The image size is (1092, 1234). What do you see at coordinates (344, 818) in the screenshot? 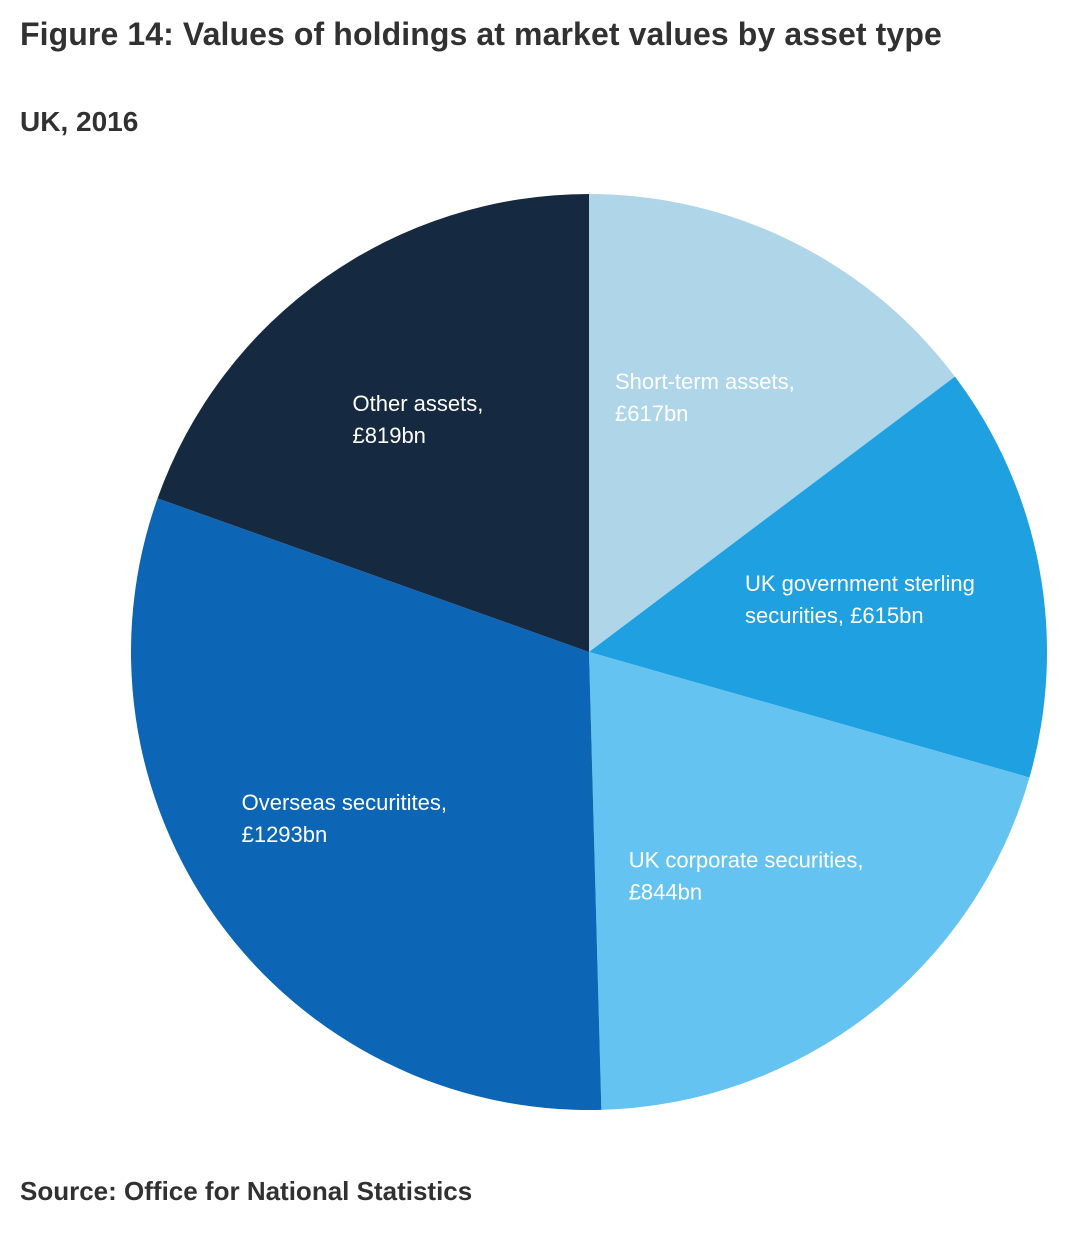
I see `pie-label-overseas-securitites: Overseas securitites, £1293bn` at bounding box center [344, 818].